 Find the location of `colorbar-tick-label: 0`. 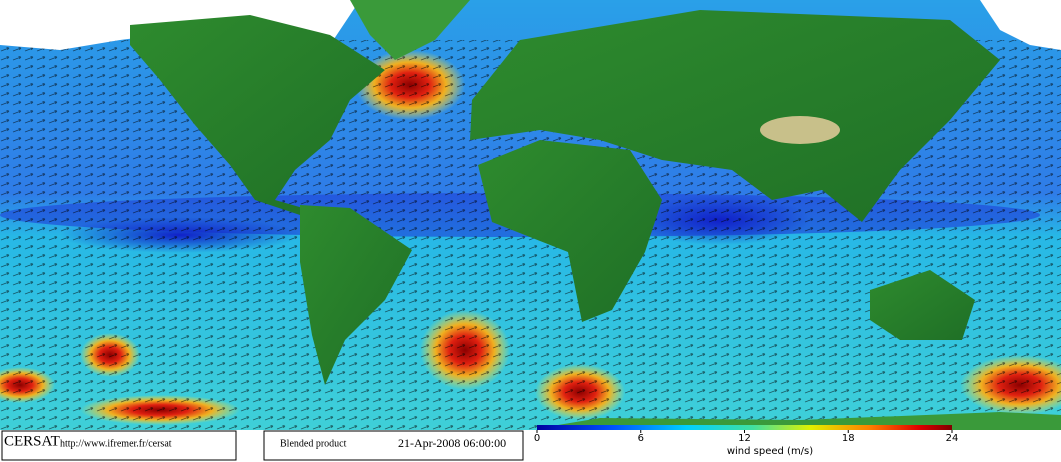

colorbar-tick-label: 0 is located at coordinates (537, 438).